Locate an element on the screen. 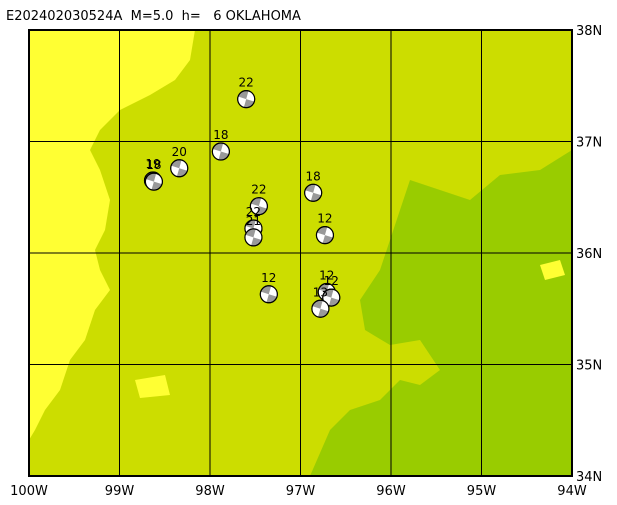  depth-label: 21 is located at coordinates (253, 221).